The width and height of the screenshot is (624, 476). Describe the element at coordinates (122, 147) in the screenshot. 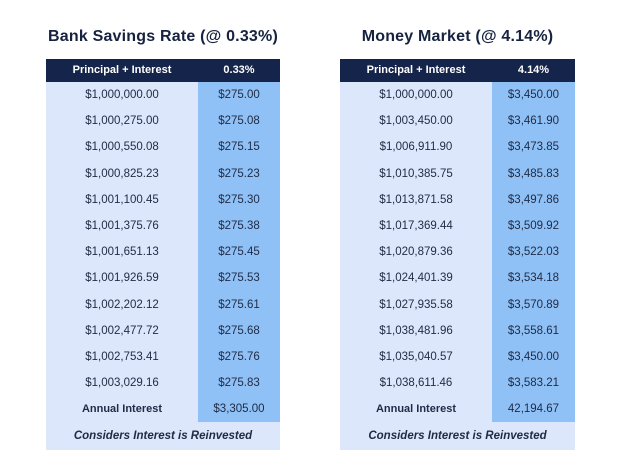

I see `principal-cell: $1,000,550.08` at that location.